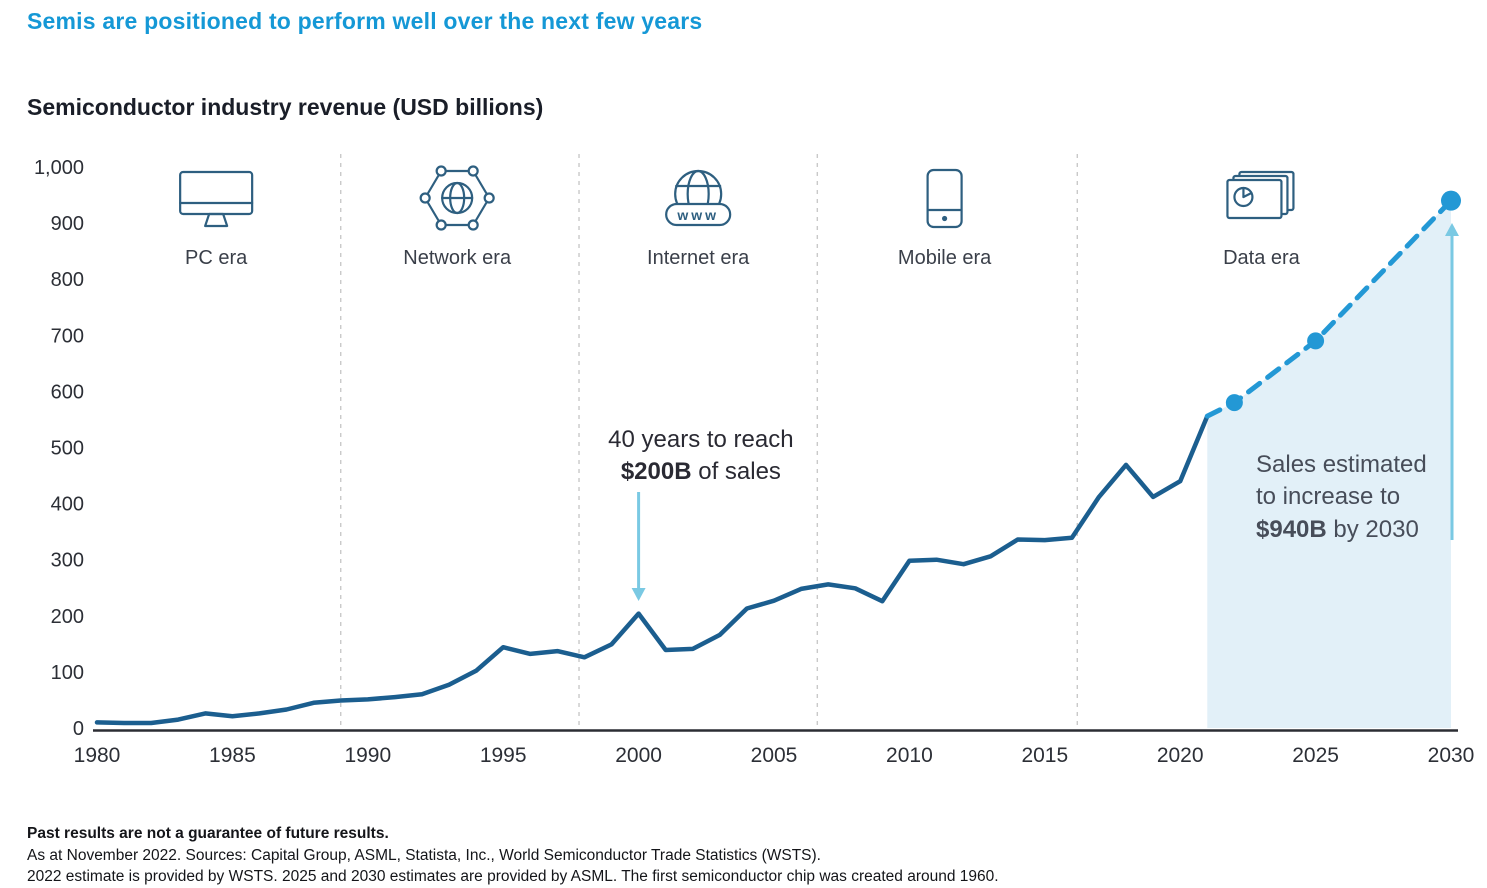 The height and width of the screenshot is (888, 1487). Describe the element at coordinates (1341, 464) in the screenshot. I see `annotation-text-line: Sales estimated` at that location.